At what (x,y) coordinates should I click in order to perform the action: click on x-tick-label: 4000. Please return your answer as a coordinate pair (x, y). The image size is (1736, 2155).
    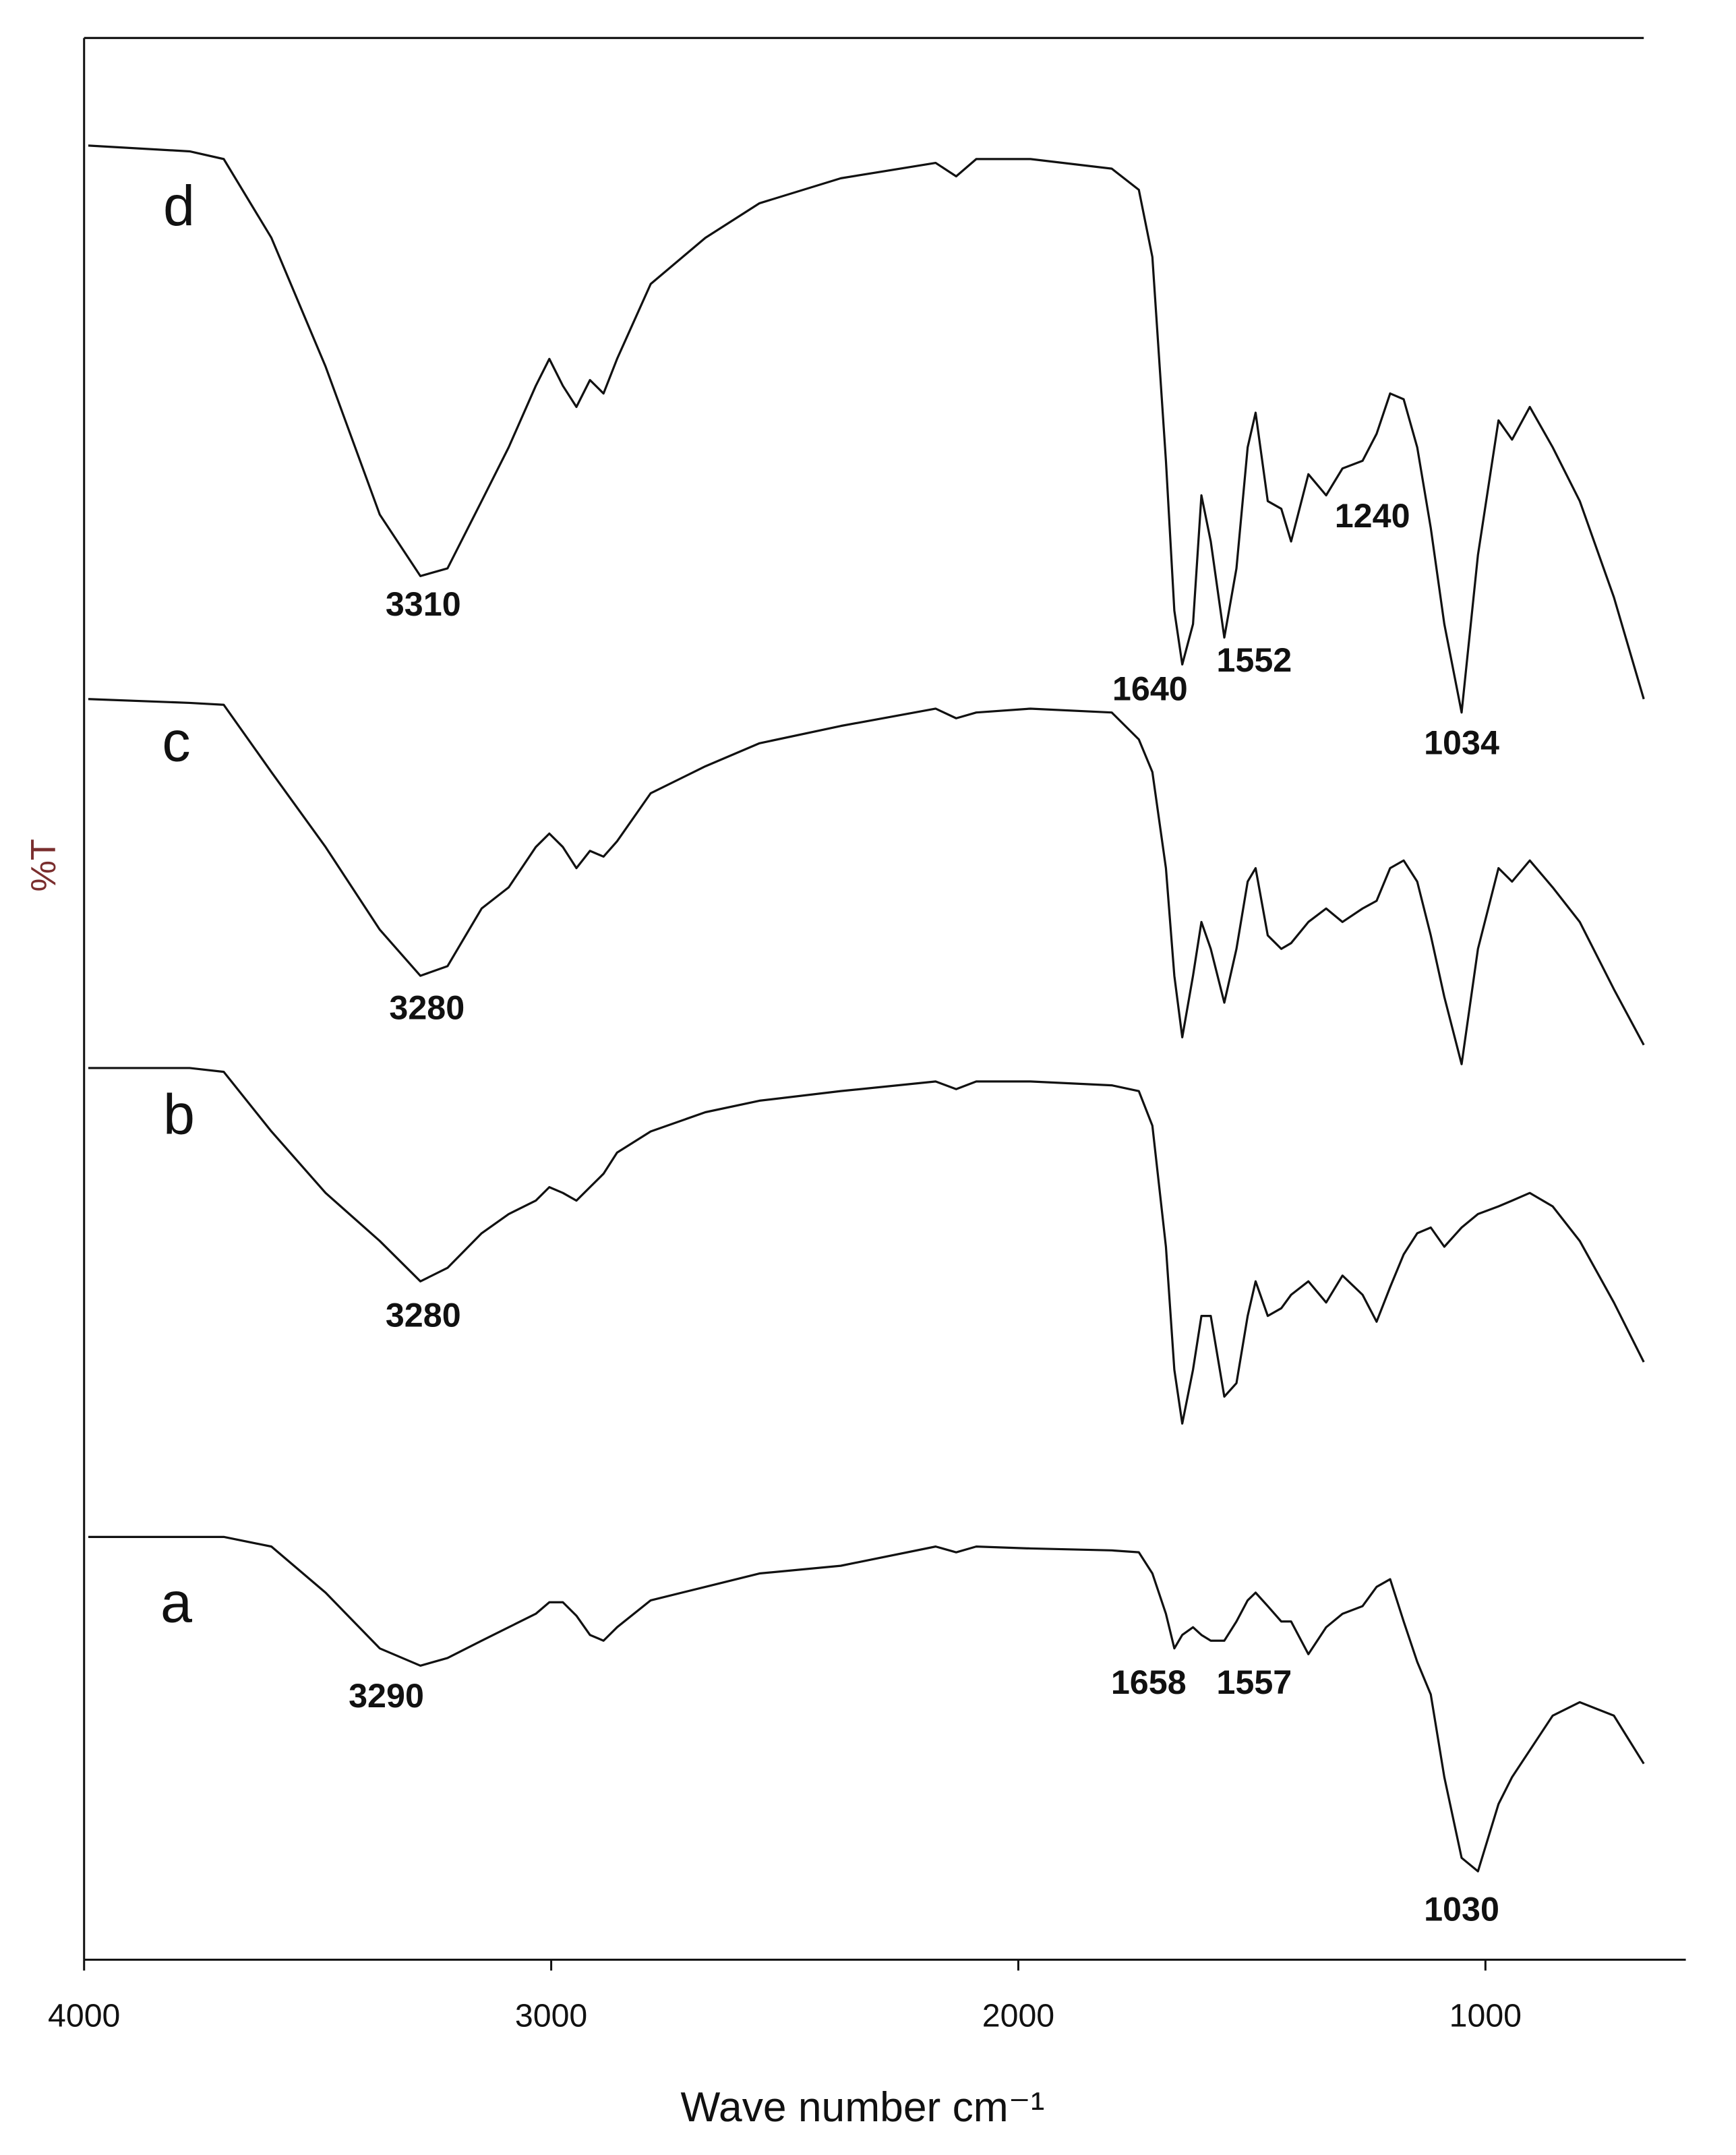
    Looking at the image, I should click on (84, 2016).